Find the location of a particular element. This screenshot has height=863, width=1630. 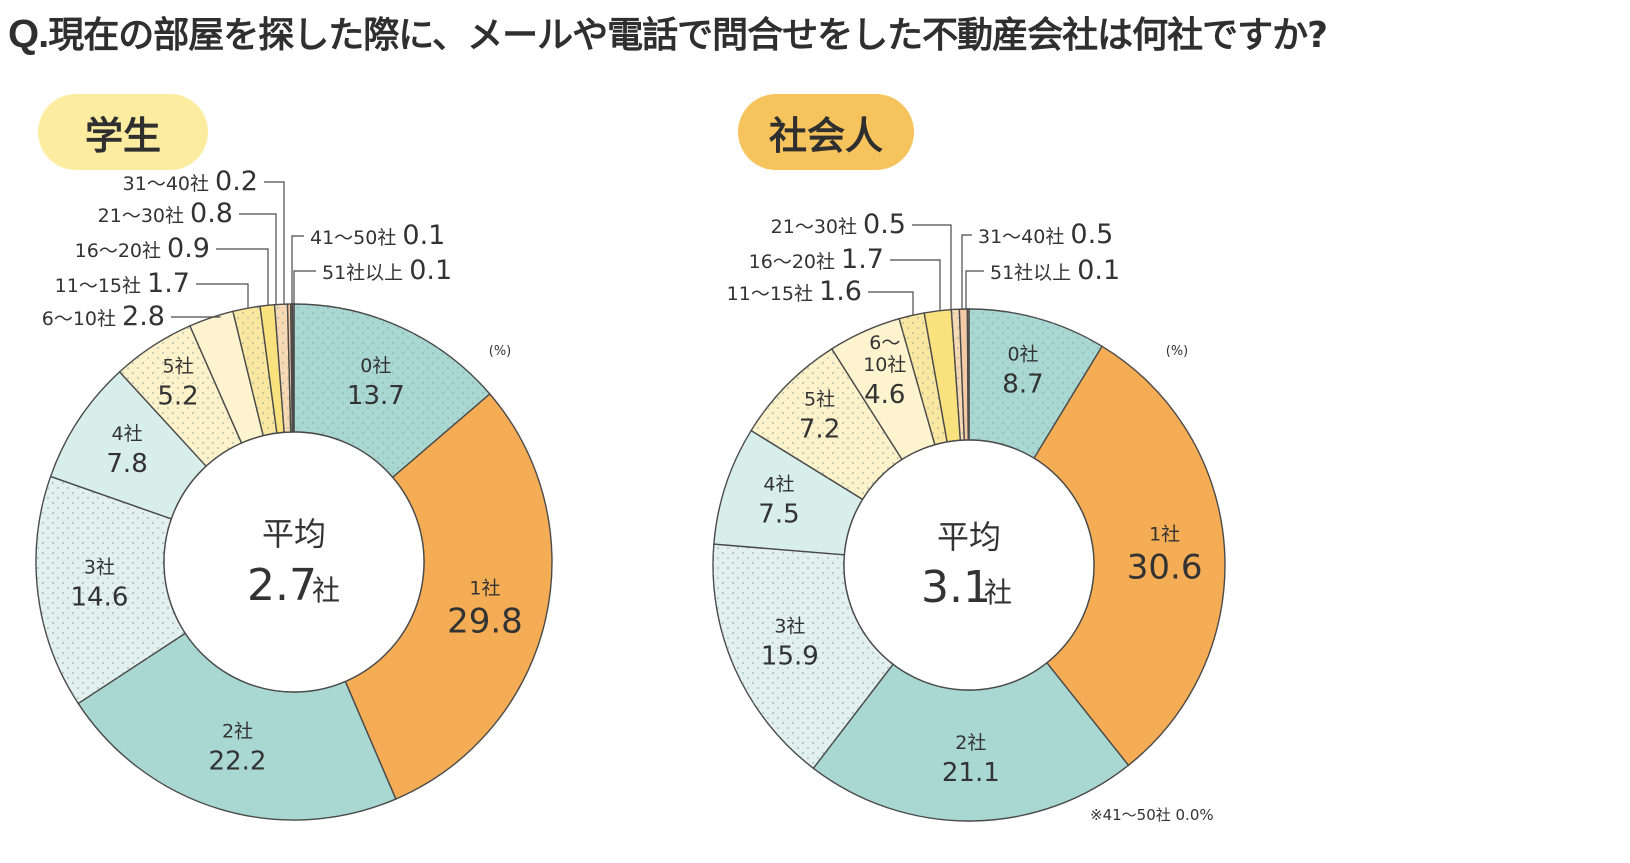

student-leader-21-30sha is located at coordinates (258, 259).